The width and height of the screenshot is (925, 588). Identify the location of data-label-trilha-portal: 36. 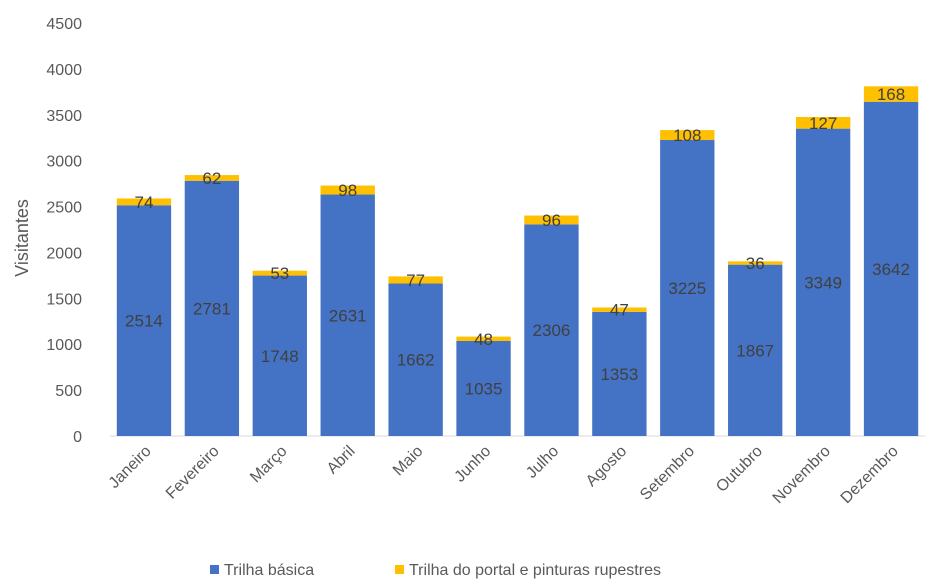
(755, 263).